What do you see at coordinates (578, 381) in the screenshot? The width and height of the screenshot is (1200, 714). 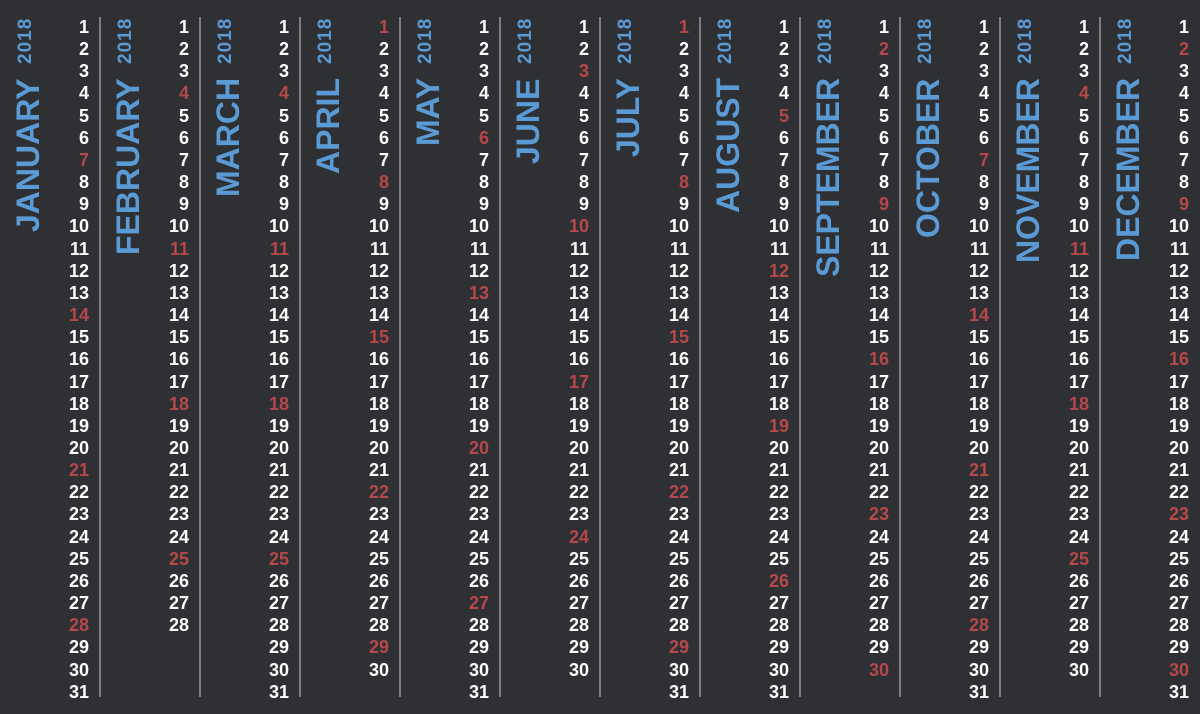 I see `sunday-date: 17` at bounding box center [578, 381].